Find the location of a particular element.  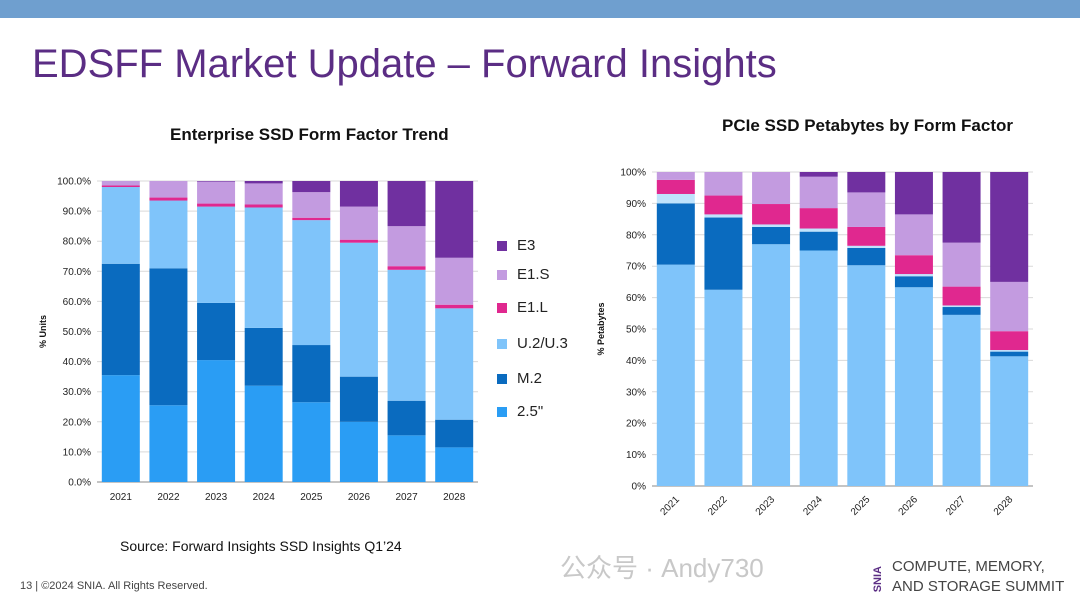

y-tick-label: 80.0% is located at coordinates (77, 242).